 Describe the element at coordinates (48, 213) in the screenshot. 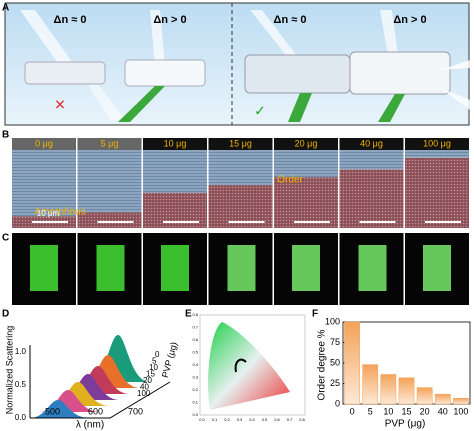

I see `b-scale: 10 μm` at that location.